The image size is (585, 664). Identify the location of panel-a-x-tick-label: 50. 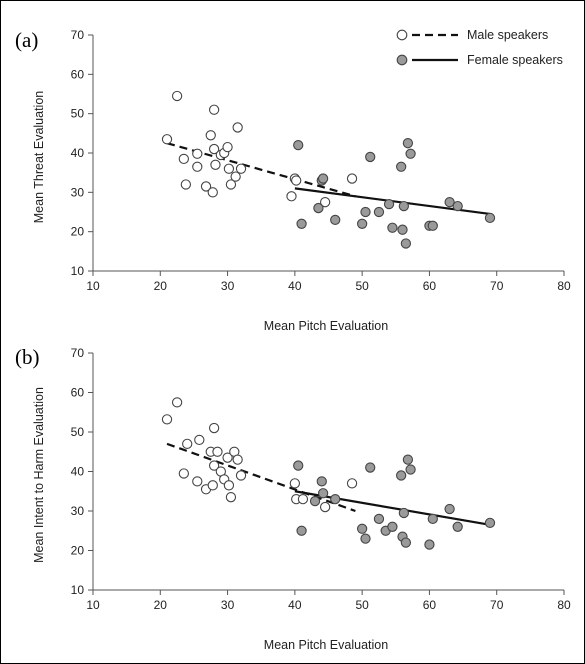
(362, 286).